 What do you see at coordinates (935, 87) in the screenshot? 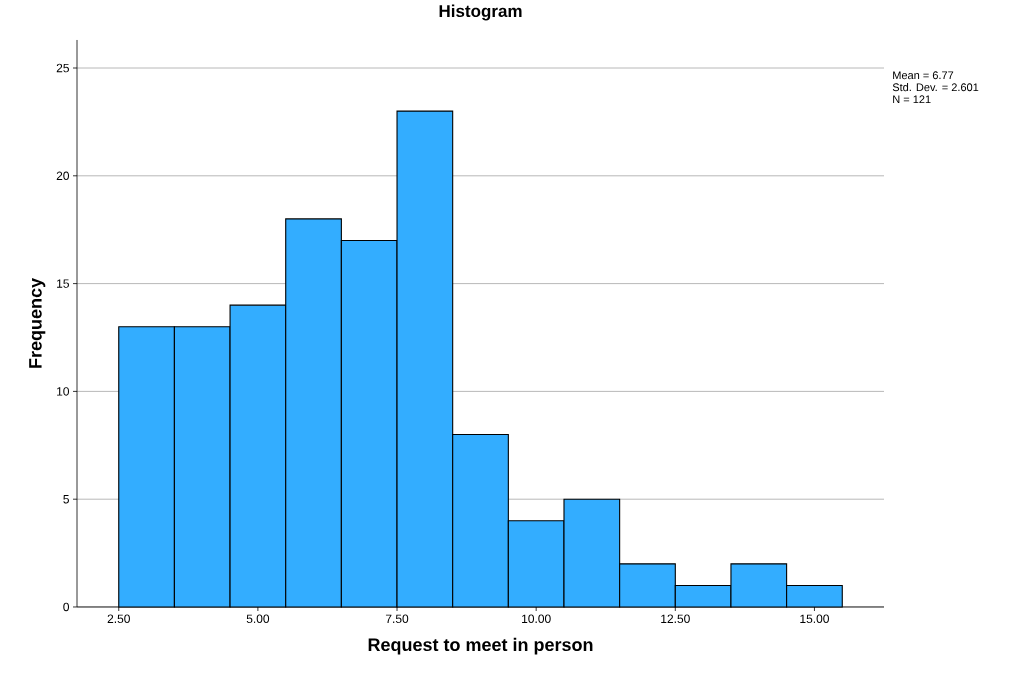
I see `text: Std. Dev. = 2.601` at bounding box center [935, 87].